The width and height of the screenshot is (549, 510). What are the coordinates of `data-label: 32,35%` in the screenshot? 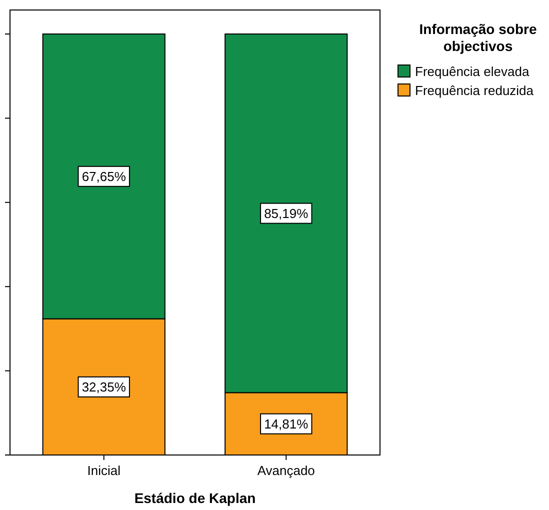 It's located at (104, 386).